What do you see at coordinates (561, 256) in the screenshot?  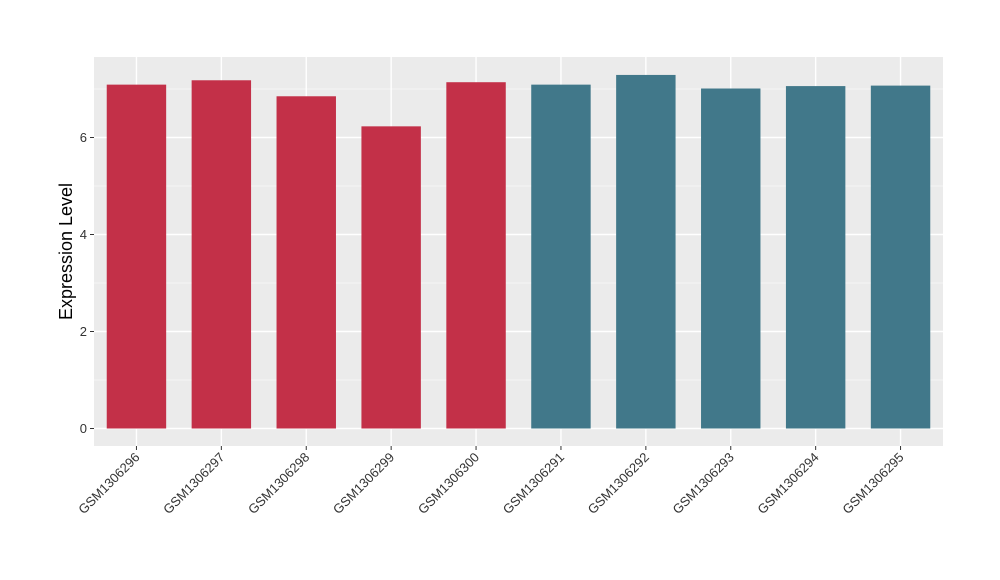 I see `bar-GSM1306291` at bounding box center [561, 256].